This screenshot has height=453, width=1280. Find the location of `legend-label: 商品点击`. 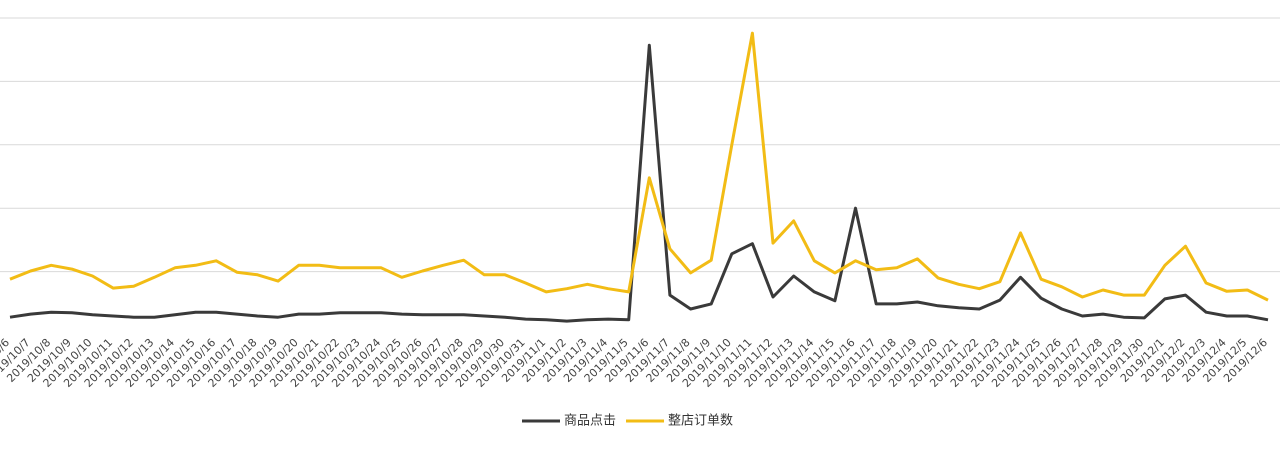

legend-label: 商品点击 is located at coordinates (590, 421).